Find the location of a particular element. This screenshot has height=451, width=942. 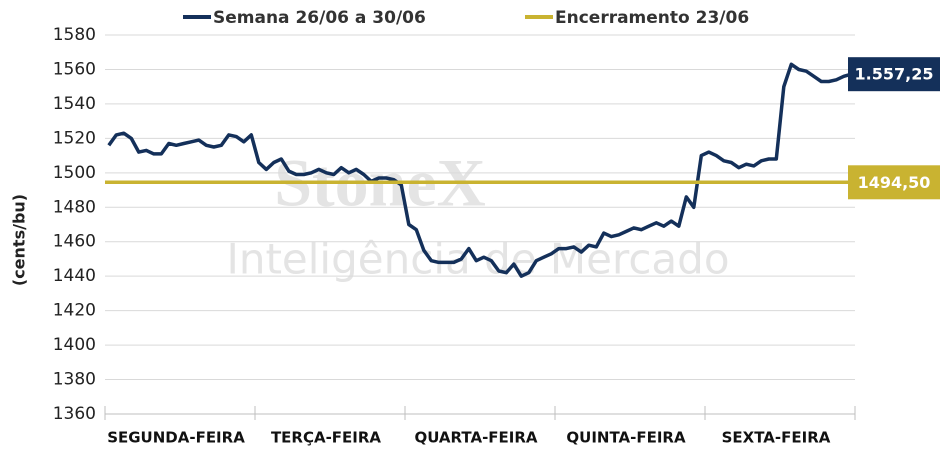

y-tick-label: 1560 is located at coordinates (74, 69).